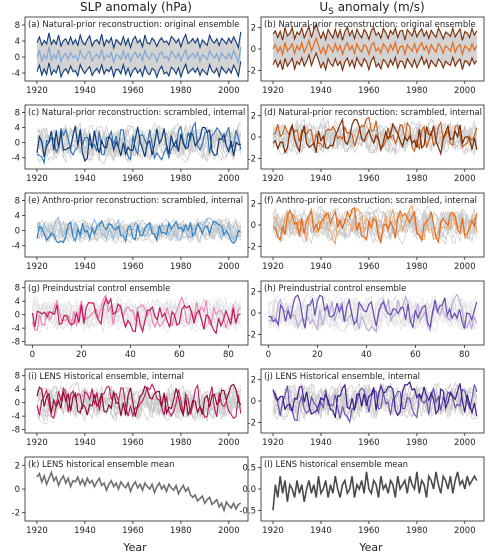  Describe the element at coordinates (16, 431) in the screenshot. I see `y-tick-label: -8` at that location.